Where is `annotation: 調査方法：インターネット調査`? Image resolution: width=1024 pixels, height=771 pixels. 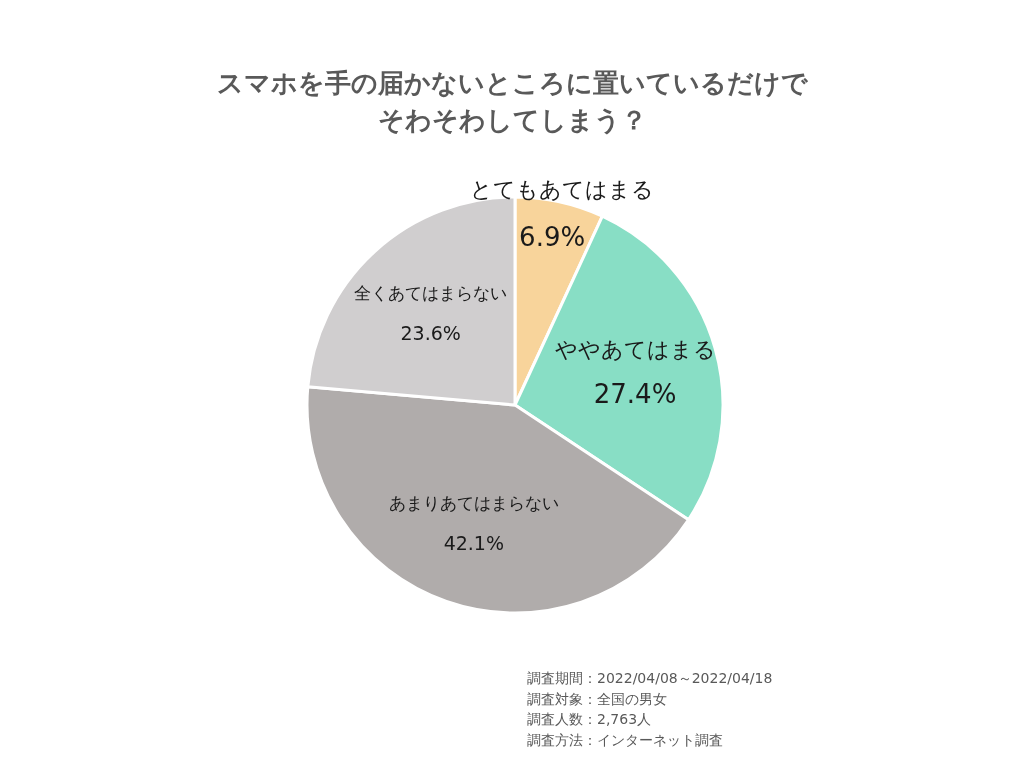 annotation: 調査方法：インターネット調査 is located at coordinates (625, 739).